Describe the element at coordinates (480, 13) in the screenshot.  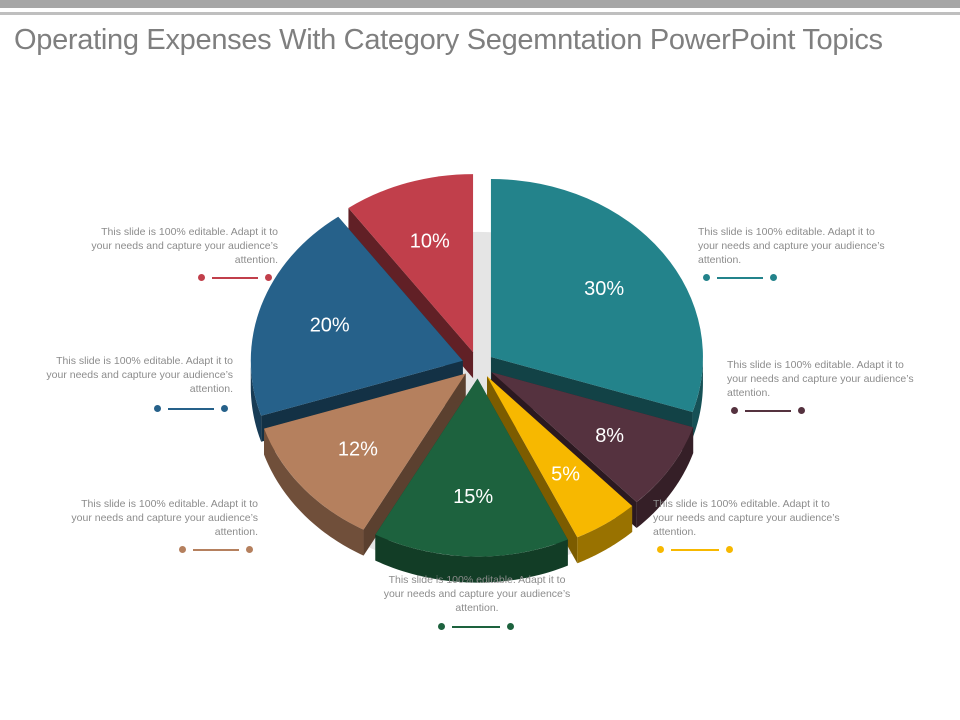
I see `top-rule-thin` at that location.